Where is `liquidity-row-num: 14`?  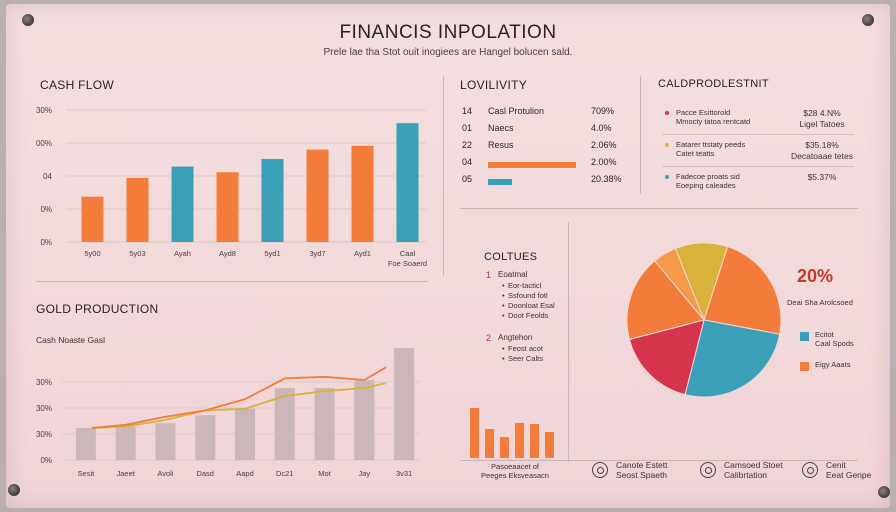
liquidity-row-num: 14 is located at coordinates (467, 111).